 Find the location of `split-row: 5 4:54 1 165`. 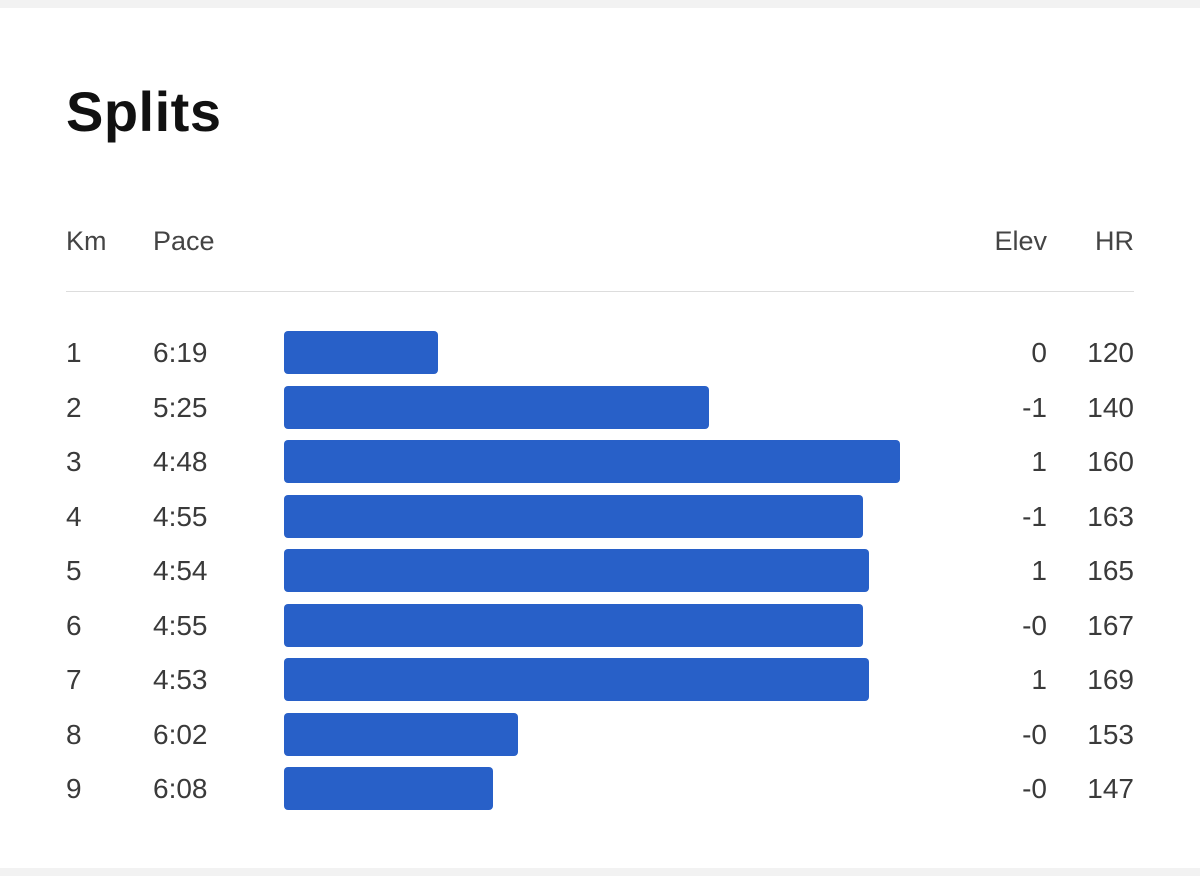

split-row: 5 4:54 1 165 is located at coordinates (600, 571).